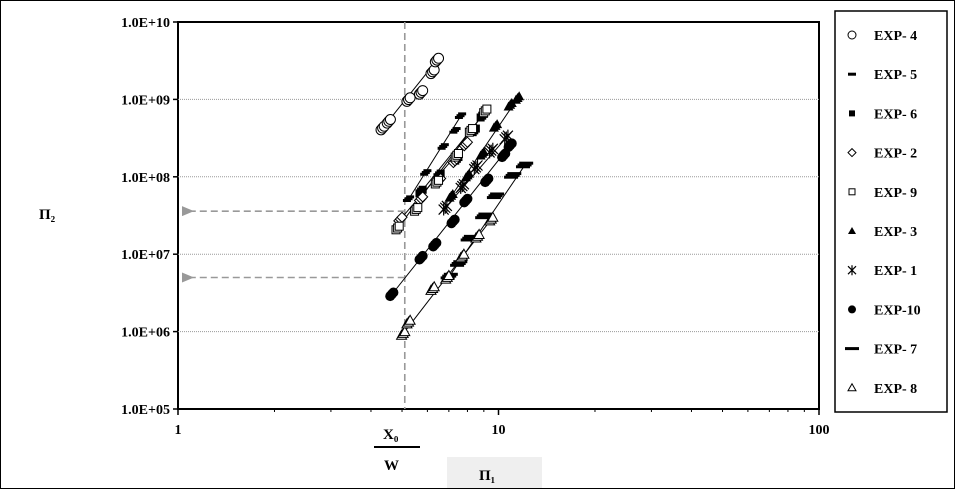  I want to click on y-tick-label: 1.0E+08, so click(145, 178).